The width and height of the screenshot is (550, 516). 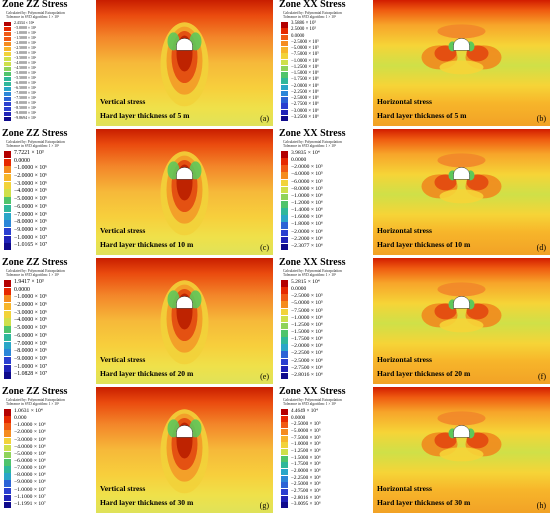 What do you see at coordinates (307, 181) in the screenshot?
I see `legend-label: −6.0000 × 10⁵` at bounding box center [307, 181].